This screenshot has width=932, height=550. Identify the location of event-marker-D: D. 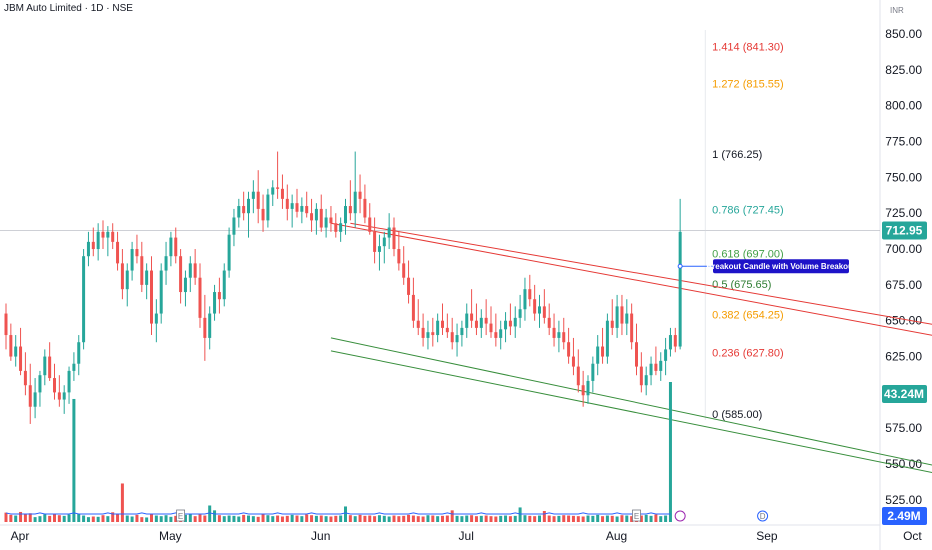
(763, 516).